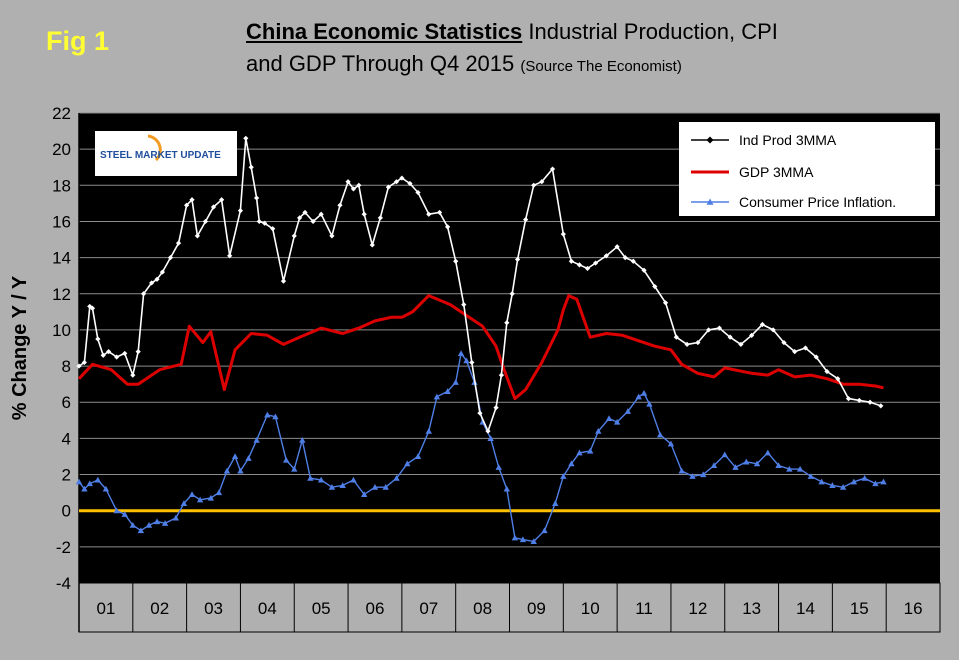  I want to click on x-tick-label: 05, so click(321, 608).